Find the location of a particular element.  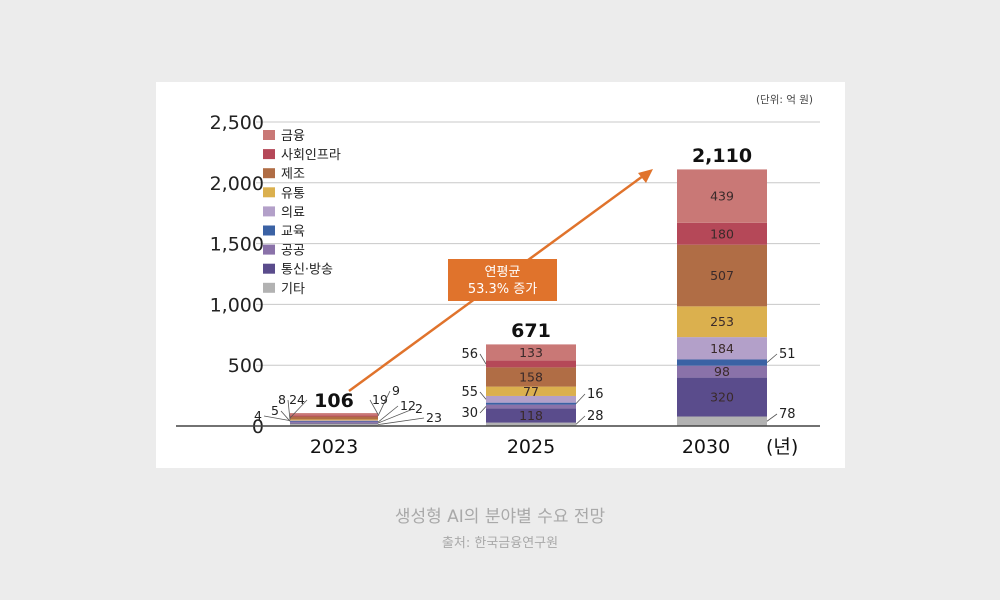

segment-label: 253 is located at coordinates (722, 321).